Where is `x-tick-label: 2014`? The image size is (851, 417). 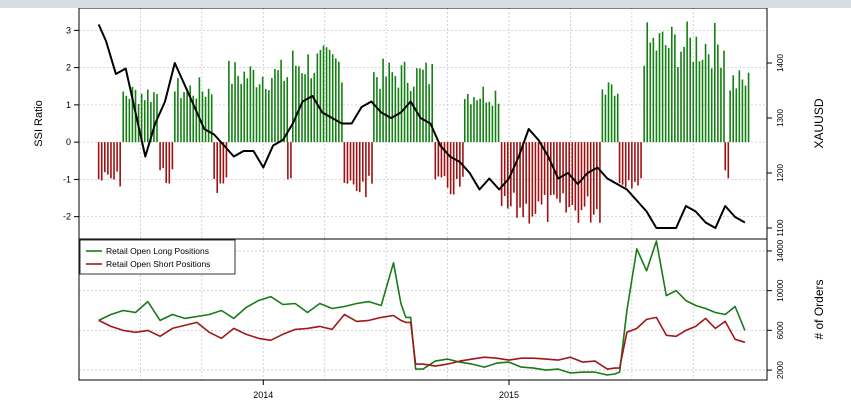
x-tick-label: 2014 is located at coordinates (263, 395).